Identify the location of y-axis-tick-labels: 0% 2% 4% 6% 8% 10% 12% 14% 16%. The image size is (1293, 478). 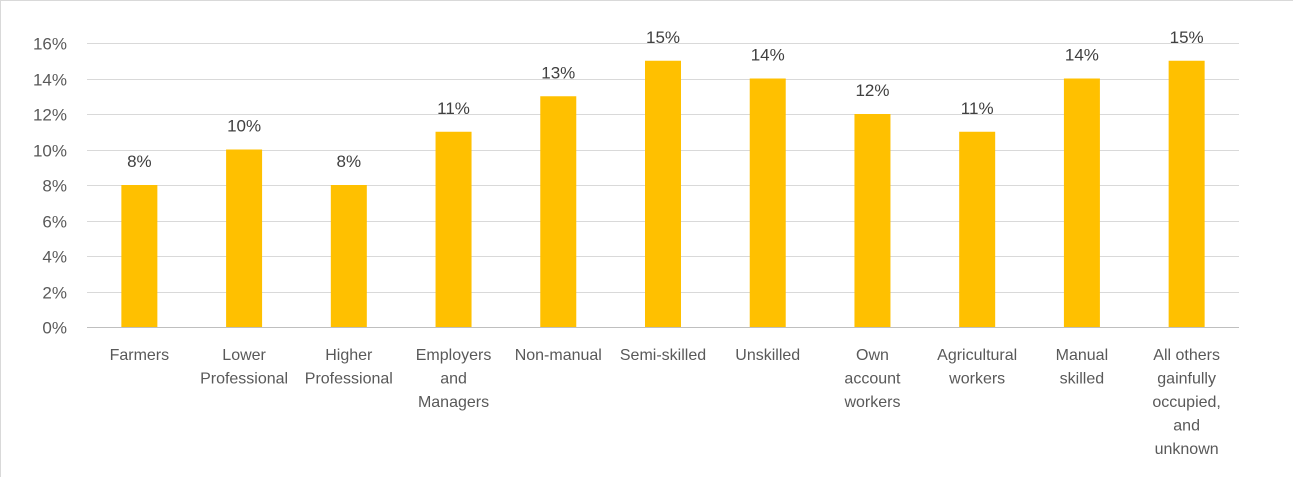
(50, 186).